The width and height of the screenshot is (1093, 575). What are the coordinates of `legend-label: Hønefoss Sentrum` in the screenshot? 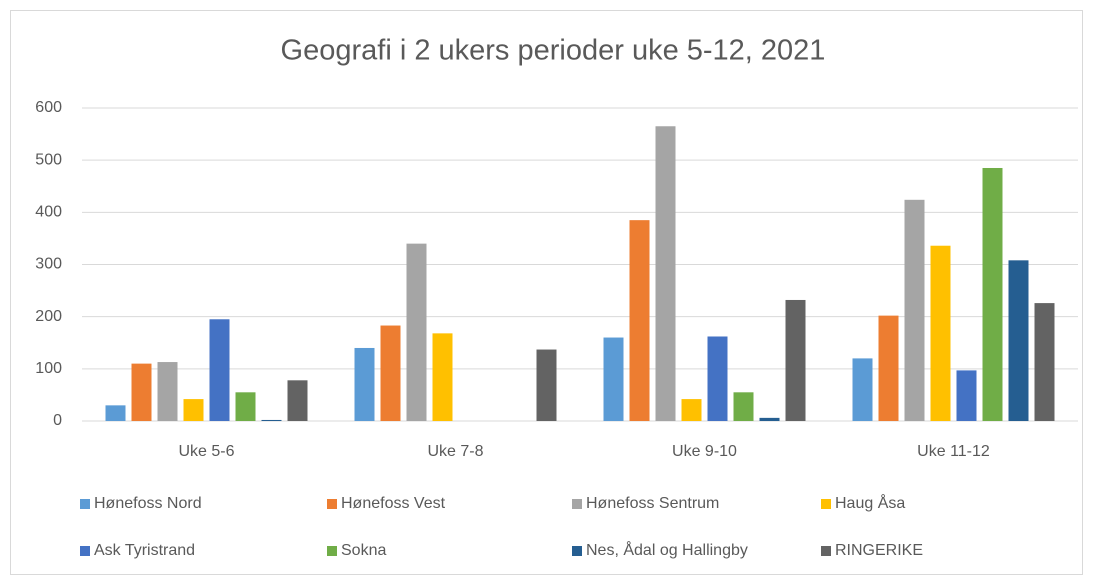 It's located at (652, 503).